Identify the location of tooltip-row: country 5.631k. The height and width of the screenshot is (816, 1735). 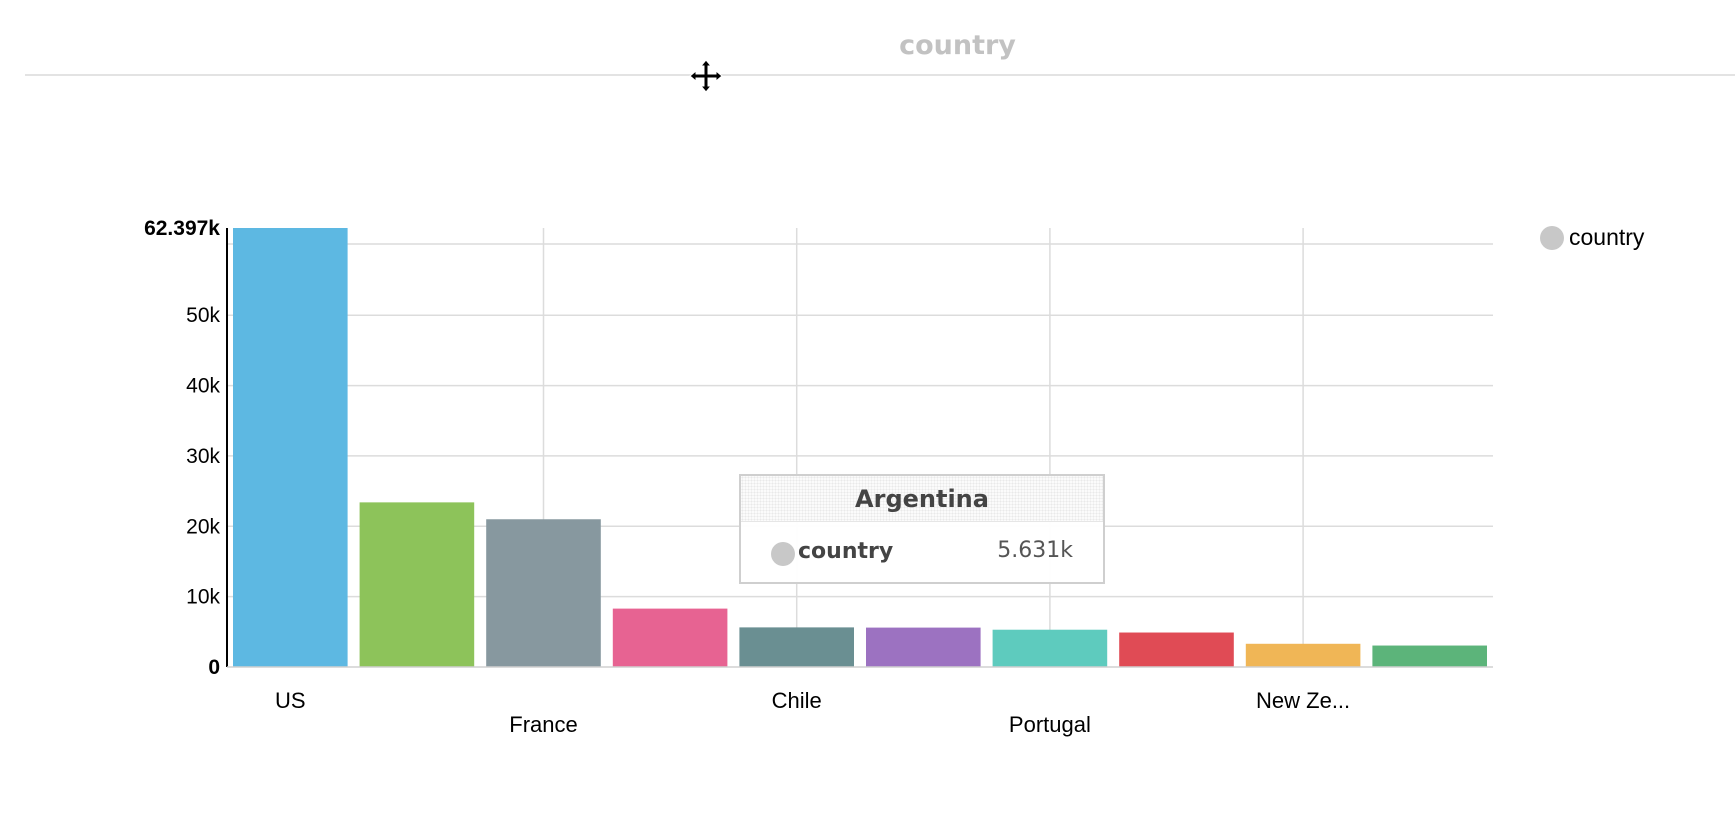
(922, 553).